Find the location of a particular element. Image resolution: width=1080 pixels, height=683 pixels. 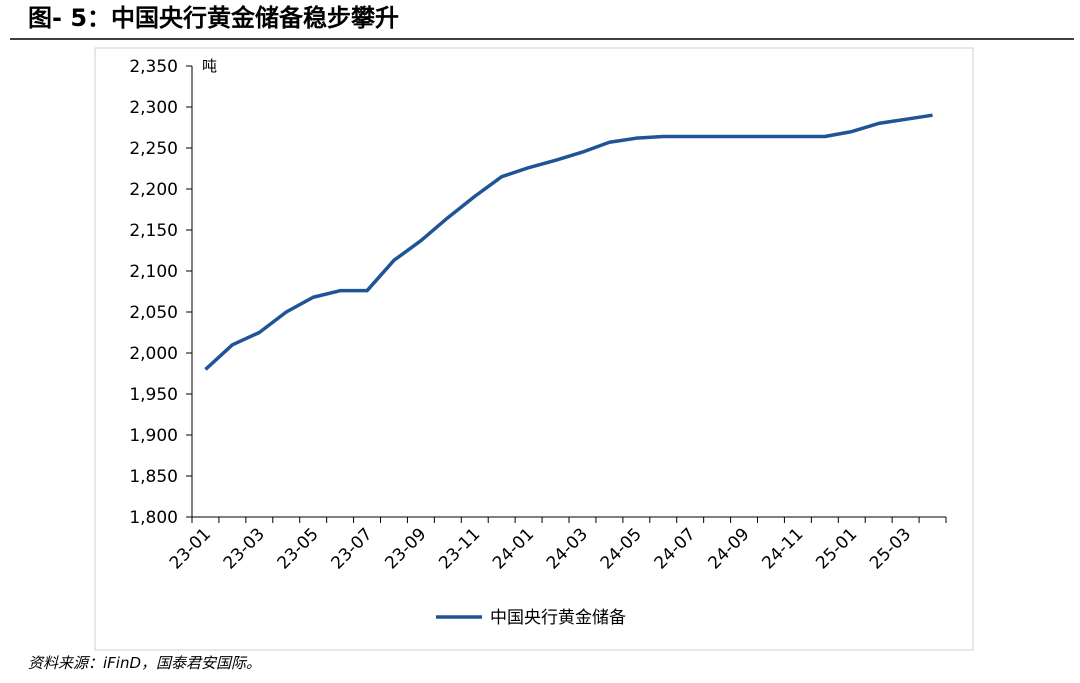

x-tick-label: 23-11 is located at coordinates (459, 548).